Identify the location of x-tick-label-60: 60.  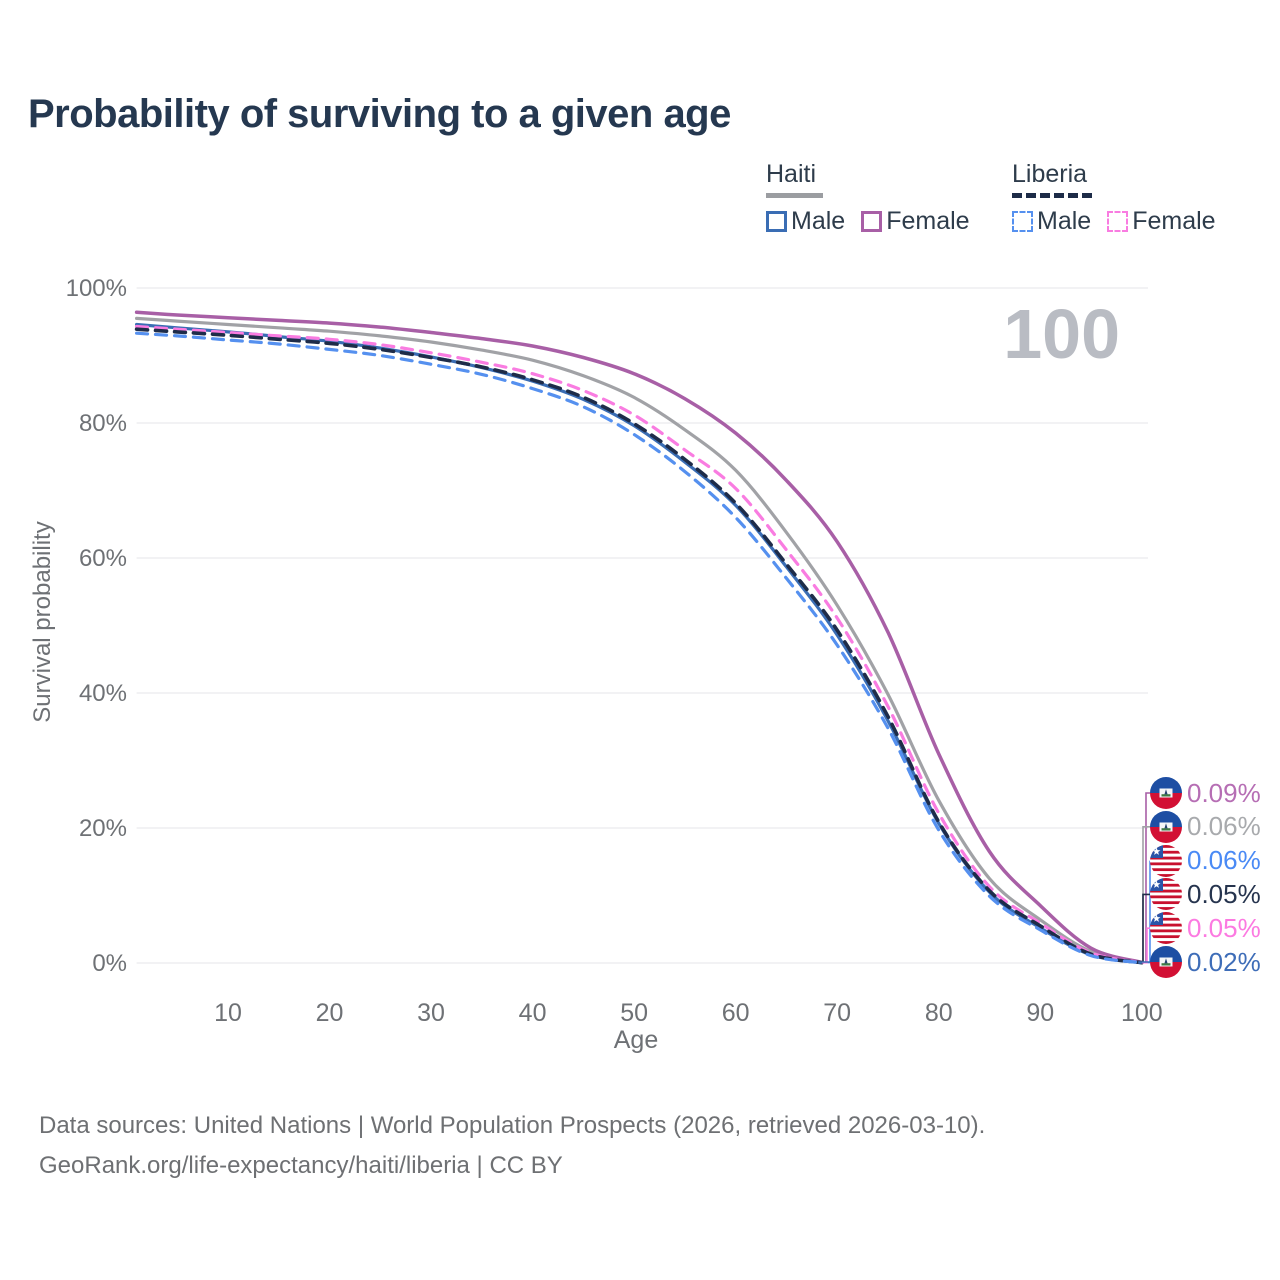
(736, 1013).